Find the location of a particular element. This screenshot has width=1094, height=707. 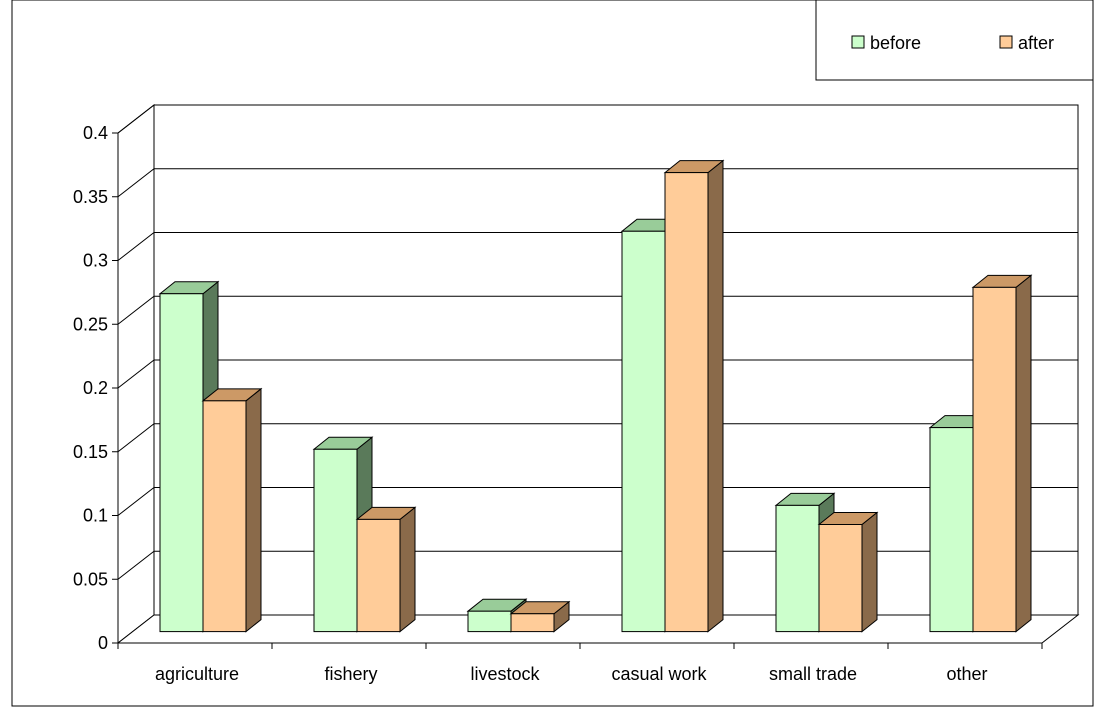

y-tick-label: 0.35 is located at coordinates (90, 197).